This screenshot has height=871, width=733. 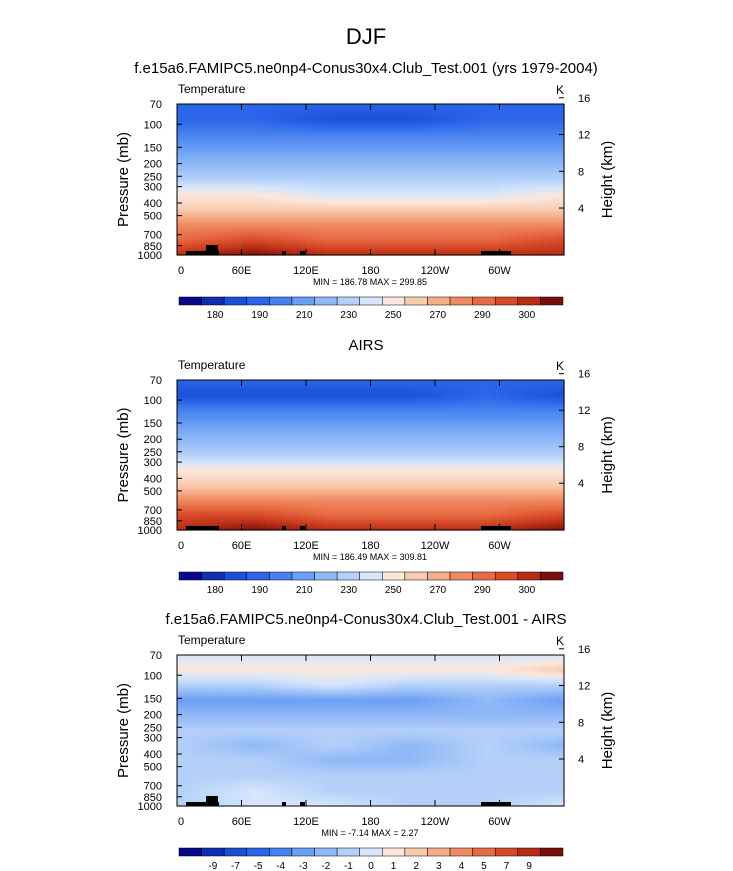 What do you see at coordinates (371, 180) in the screenshot?
I see `contour-field` at bounding box center [371, 180].